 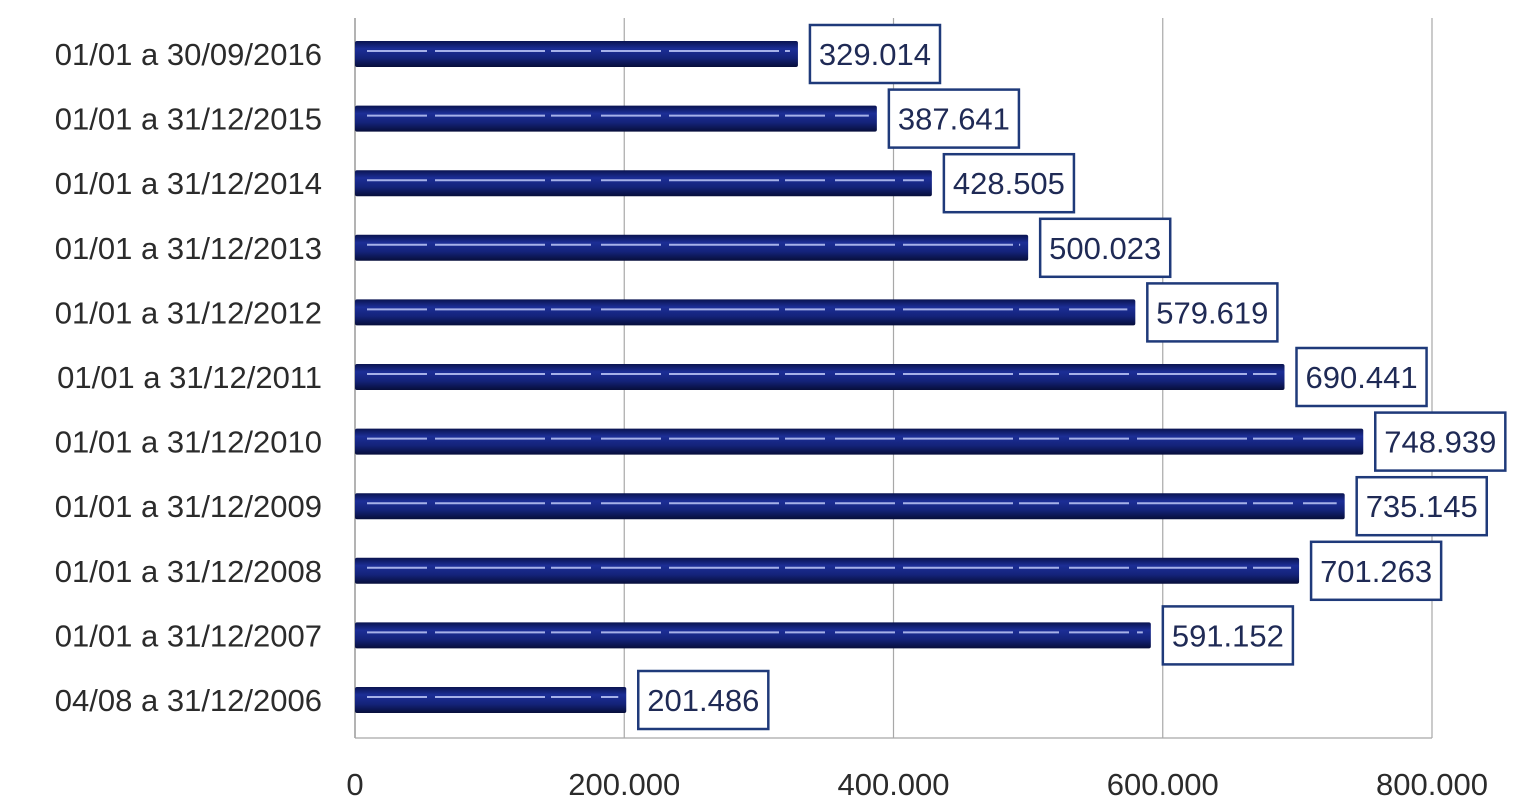 What do you see at coordinates (624, 784) in the screenshot?
I see `x-tick-label: 200.000` at bounding box center [624, 784].